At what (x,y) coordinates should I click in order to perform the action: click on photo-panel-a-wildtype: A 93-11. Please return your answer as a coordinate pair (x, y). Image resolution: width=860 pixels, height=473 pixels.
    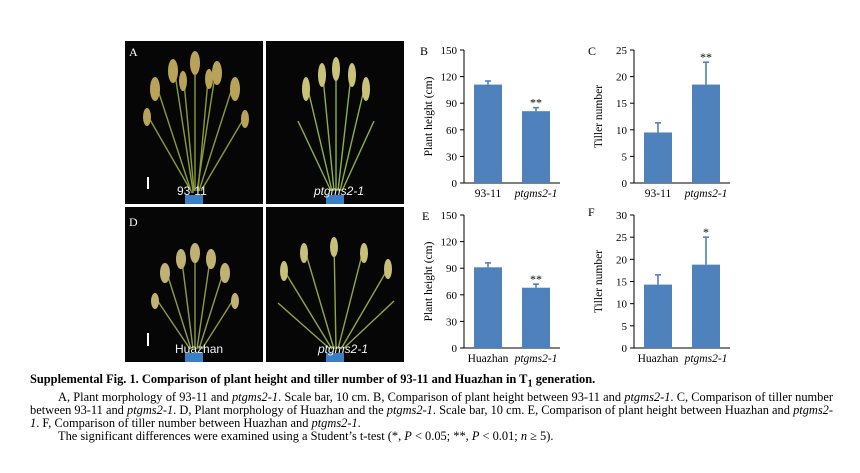
    Looking at the image, I should click on (194, 122).